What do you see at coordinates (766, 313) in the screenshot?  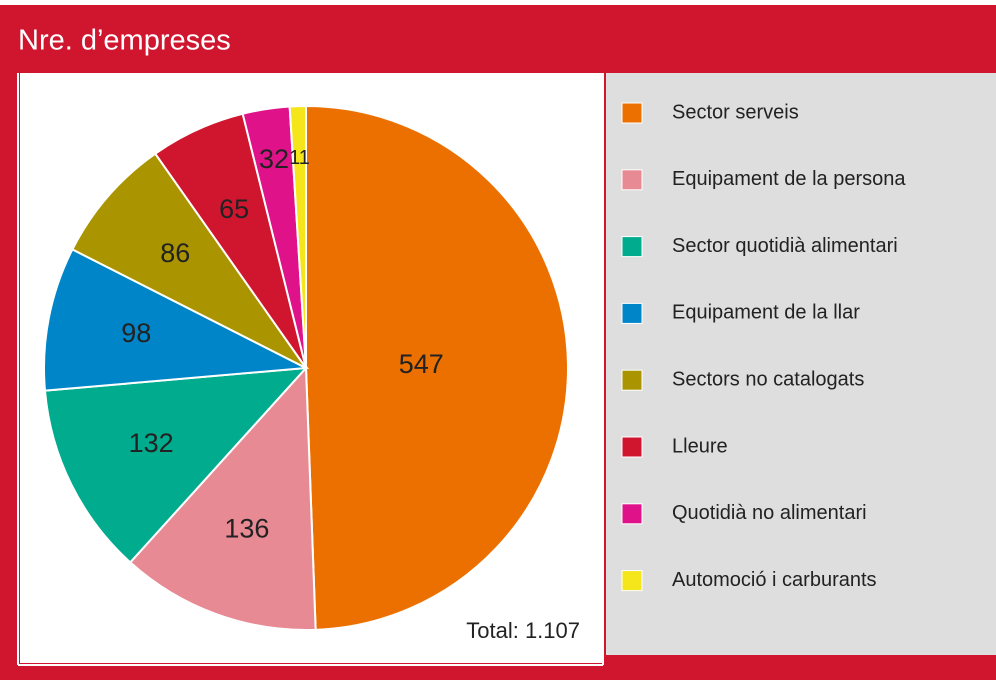 I see `legend-label: Equipament de la llar` at bounding box center [766, 313].